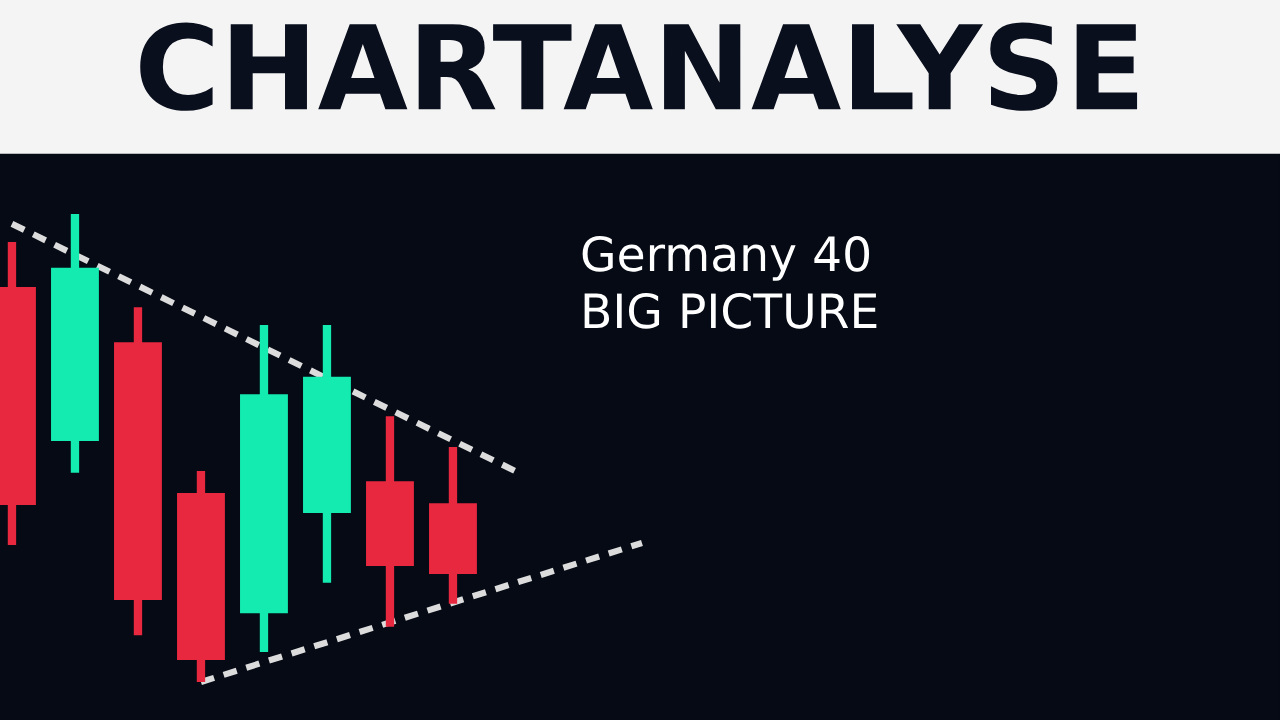  Describe the element at coordinates (726, 258) in the screenshot. I see `annotation: Germany 40` at that location.